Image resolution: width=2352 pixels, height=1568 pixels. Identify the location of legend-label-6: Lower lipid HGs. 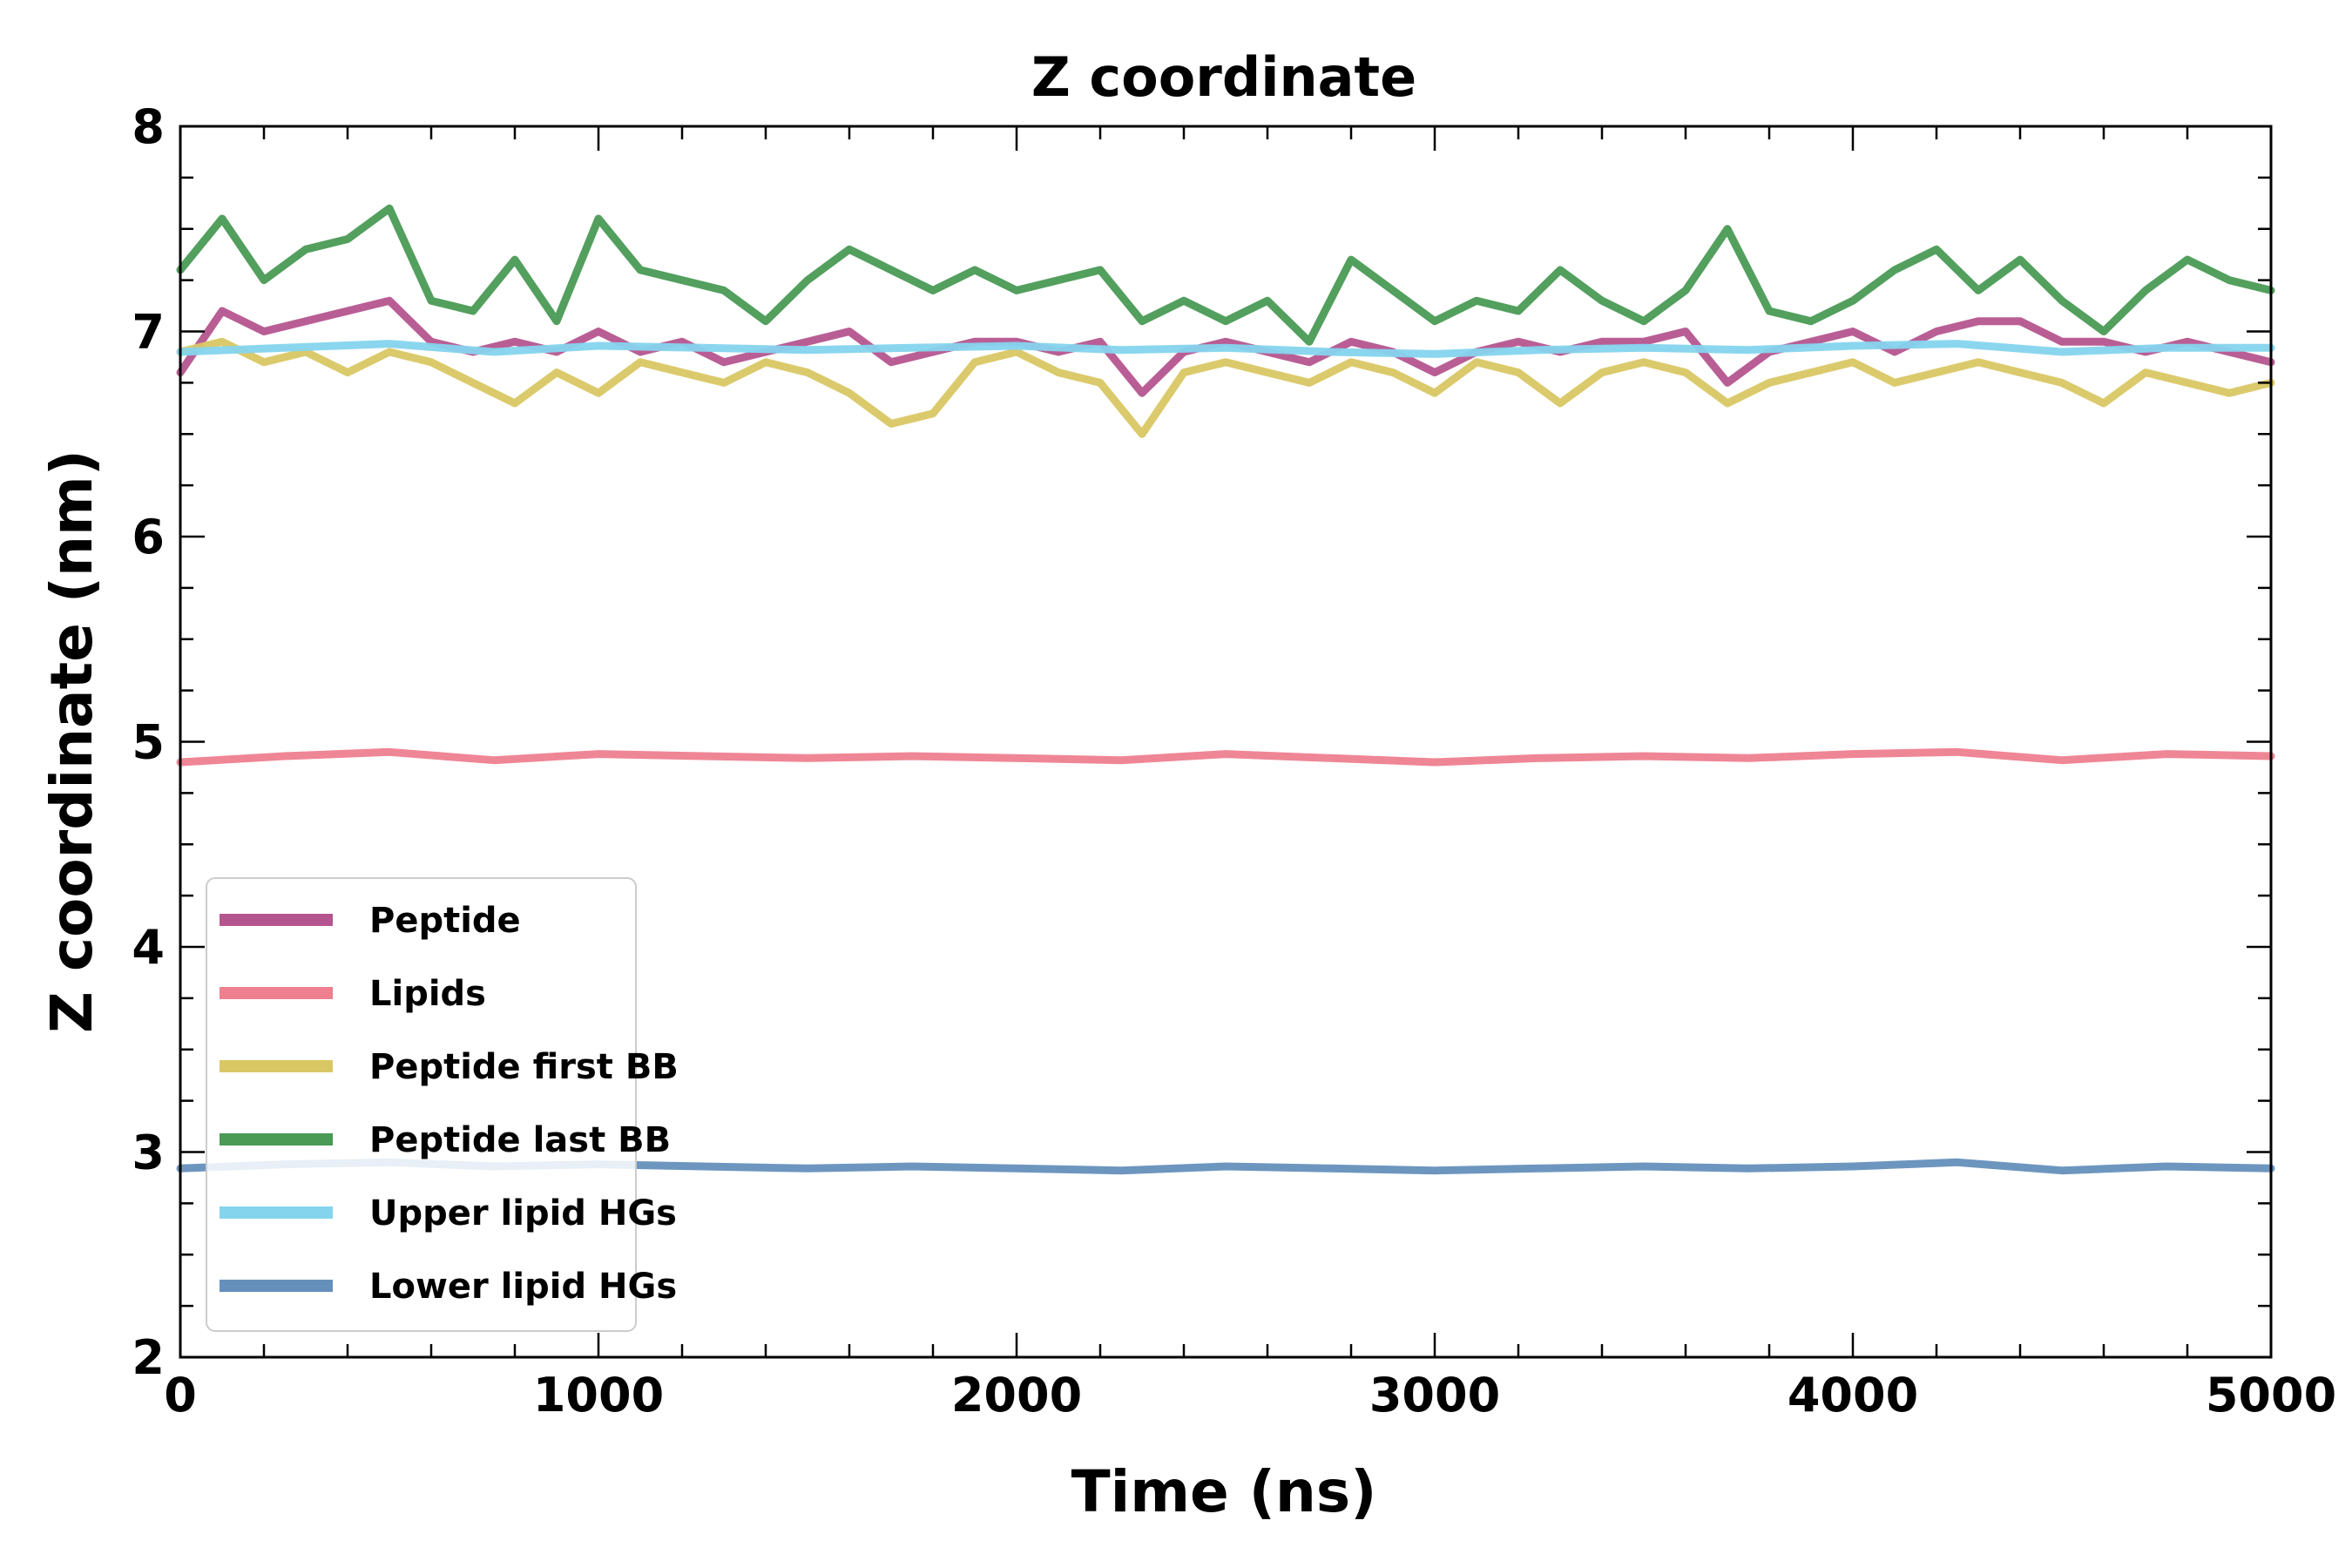
(523, 1287).